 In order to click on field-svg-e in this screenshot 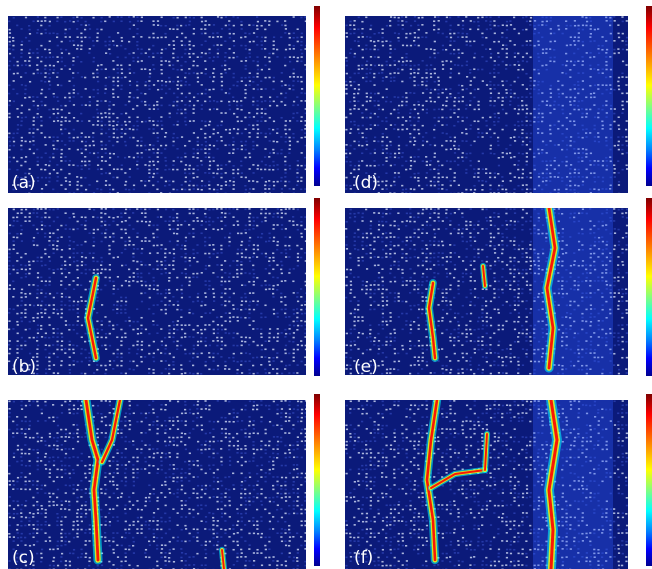, I will do `click(486, 291)`.